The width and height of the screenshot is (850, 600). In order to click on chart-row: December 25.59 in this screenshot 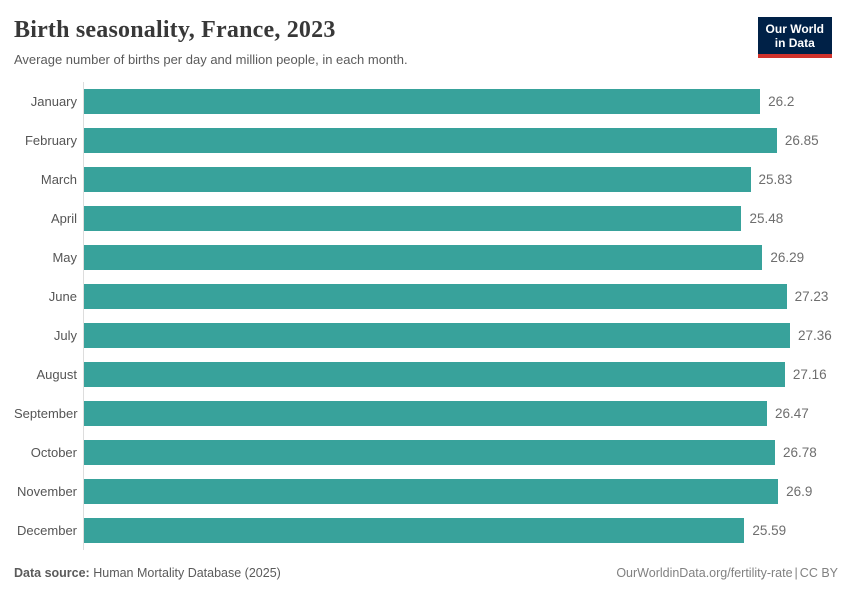, I will do `click(427, 530)`.